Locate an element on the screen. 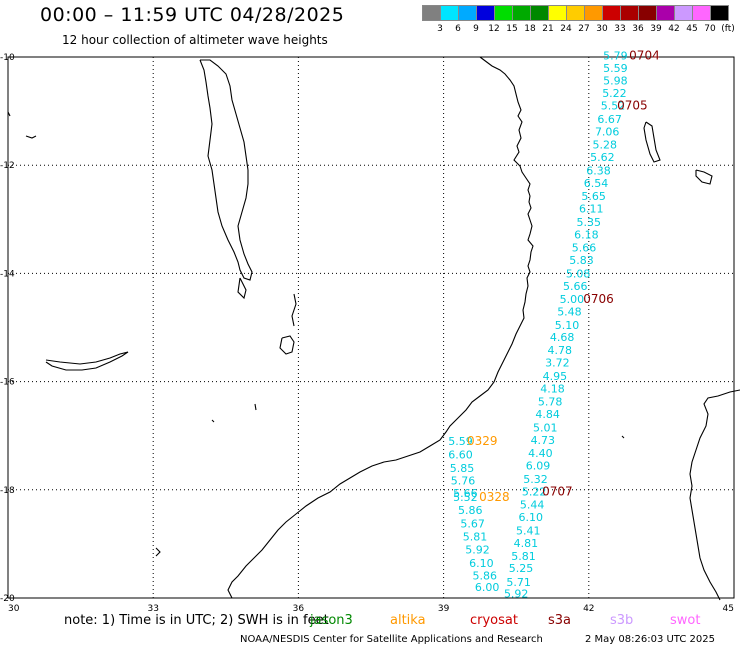  pass-time-label: 0706 is located at coordinates (598, 299).